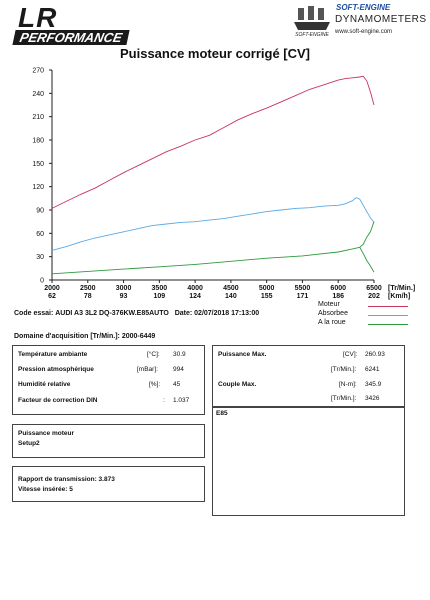 Image resolution: width=430 pixels, height=600 pixels. Describe the element at coordinates (38, 164) in the screenshot. I see `y-tick-label: 150` at that location.